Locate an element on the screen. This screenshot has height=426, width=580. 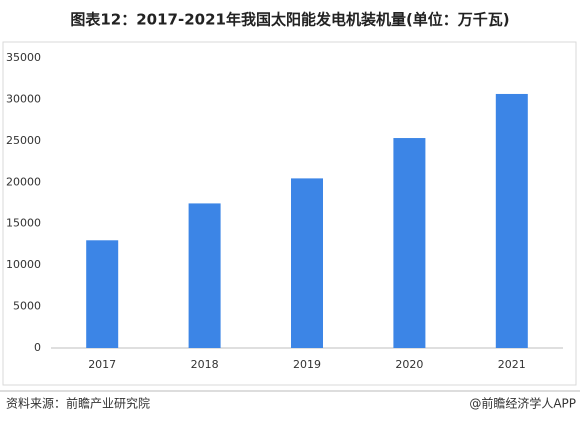
y-tick-label: 15000 is located at coordinates (23, 223).